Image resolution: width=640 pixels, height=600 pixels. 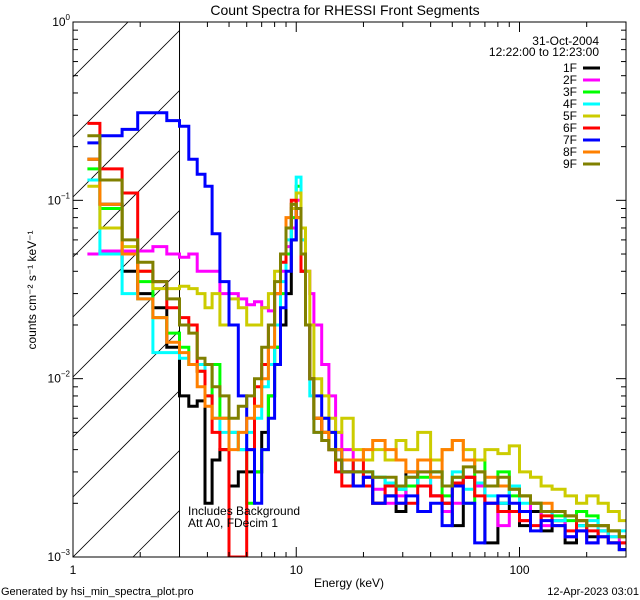 What do you see at coordinates (73, 570) in the screenshot?
I see `x-tick-label: 1` at bounding box center [73, 570].